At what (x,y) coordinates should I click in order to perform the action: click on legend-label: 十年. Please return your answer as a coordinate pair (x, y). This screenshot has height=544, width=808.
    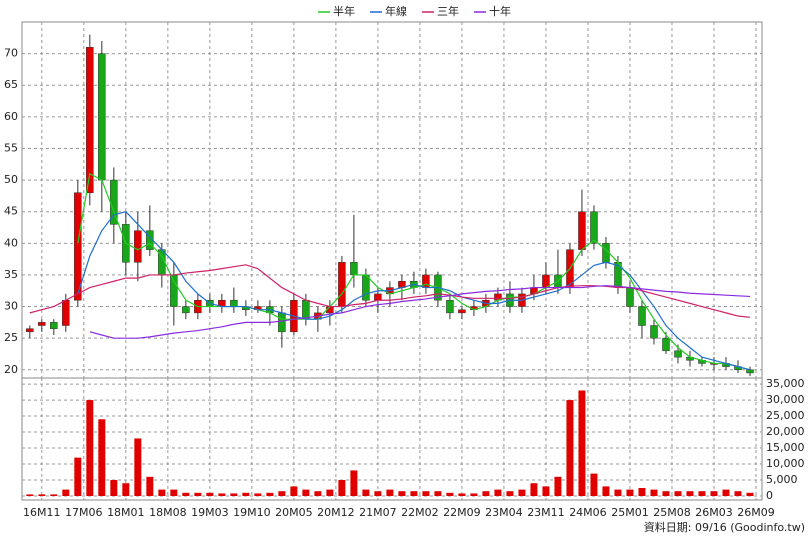
    Looking at the image, I should click on (500, 11).